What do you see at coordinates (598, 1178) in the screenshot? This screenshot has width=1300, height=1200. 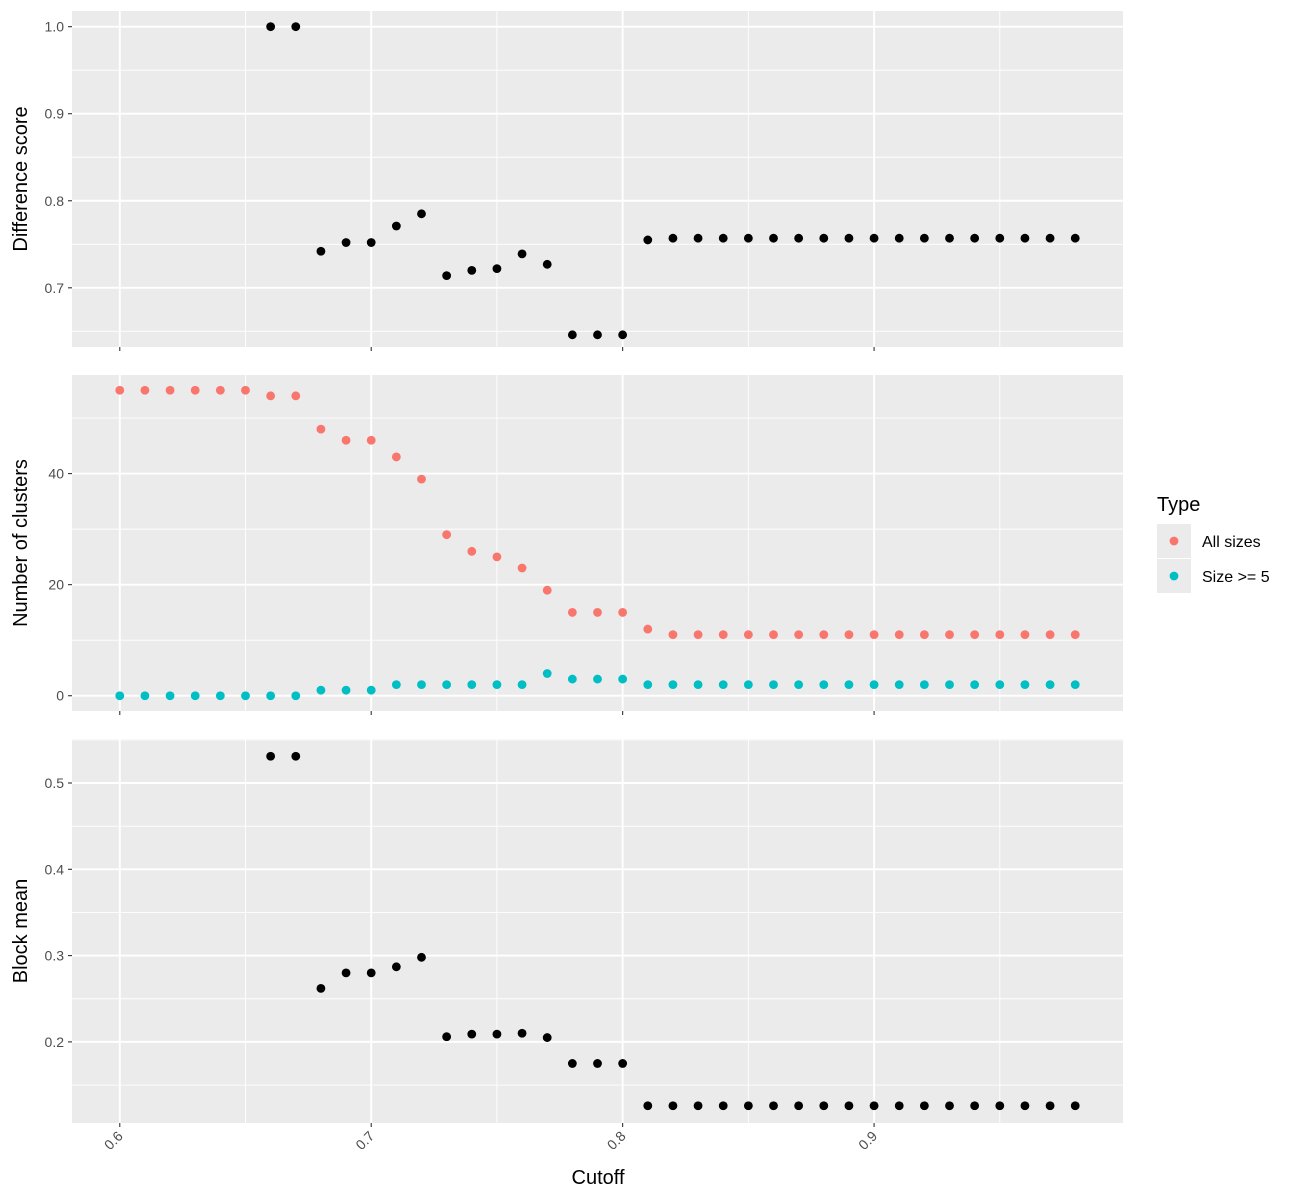 I see `x-axis-title: Cutoff` at bounding box center [598, 1178].